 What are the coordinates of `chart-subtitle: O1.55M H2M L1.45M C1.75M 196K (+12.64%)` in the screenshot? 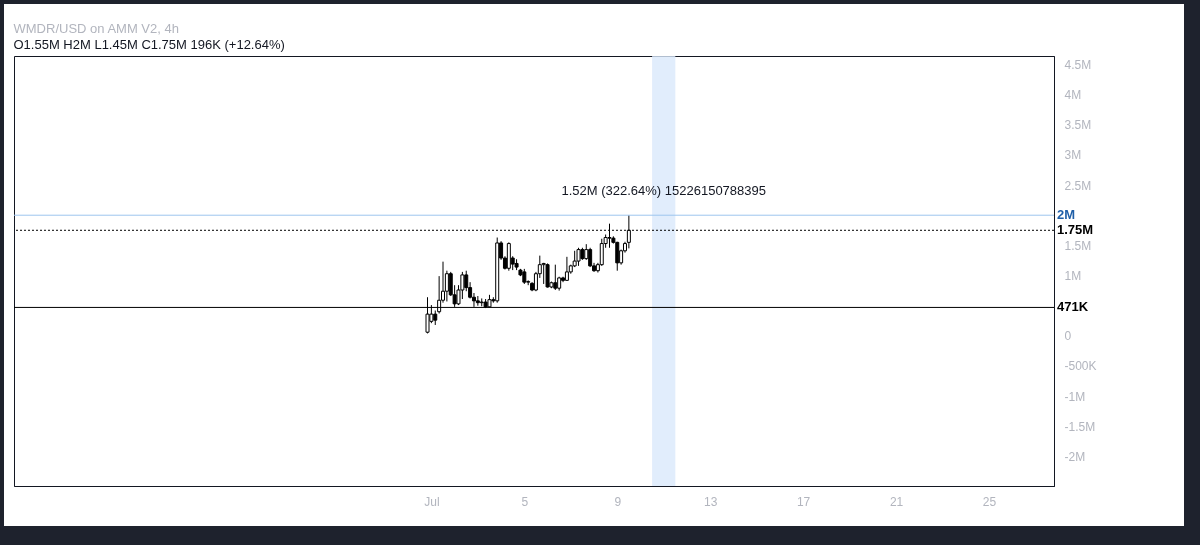 It's located at (149, 44).